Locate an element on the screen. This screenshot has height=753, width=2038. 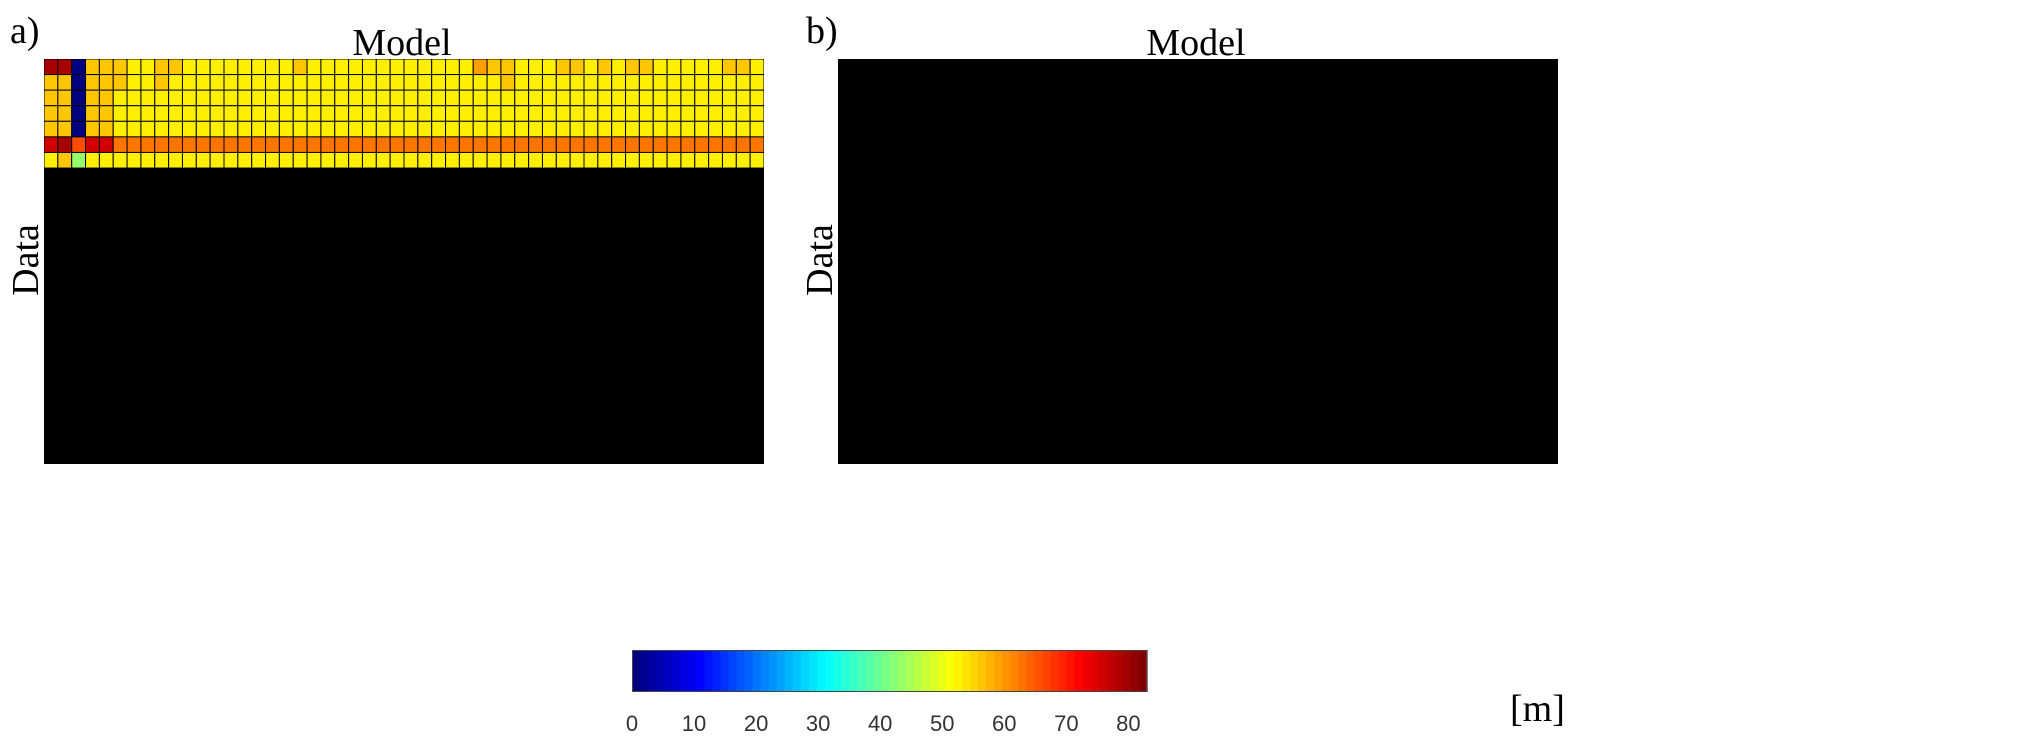
colorbar is located at coordinates (890, 671).